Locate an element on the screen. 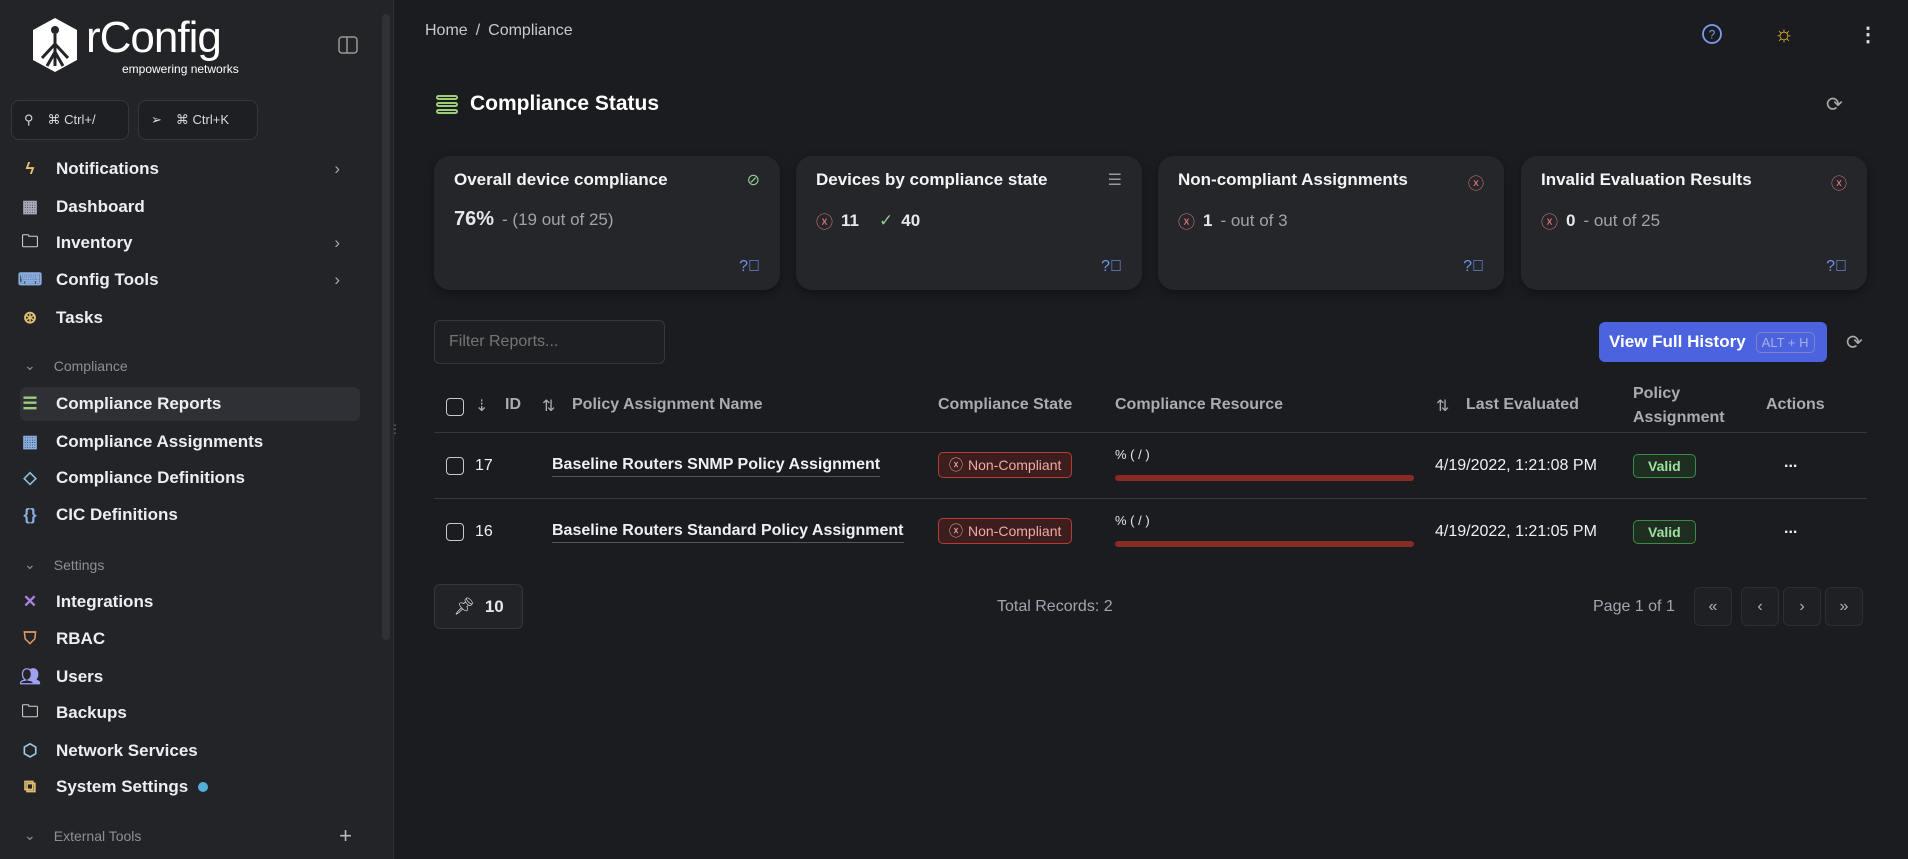  sidebar-item-backups: 🗀︎ Backups is located at coordinates (190, 713).